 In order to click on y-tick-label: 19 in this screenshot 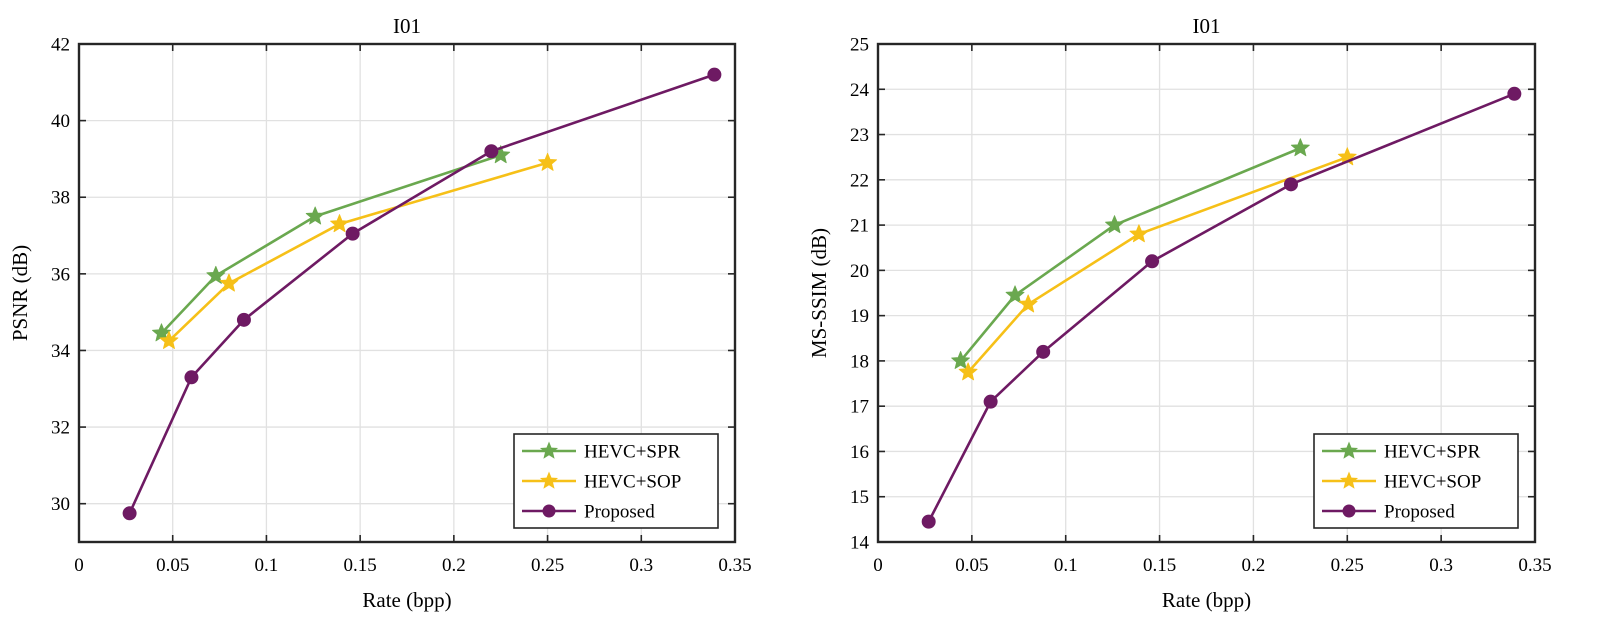, I will do `click(859, 316)`.